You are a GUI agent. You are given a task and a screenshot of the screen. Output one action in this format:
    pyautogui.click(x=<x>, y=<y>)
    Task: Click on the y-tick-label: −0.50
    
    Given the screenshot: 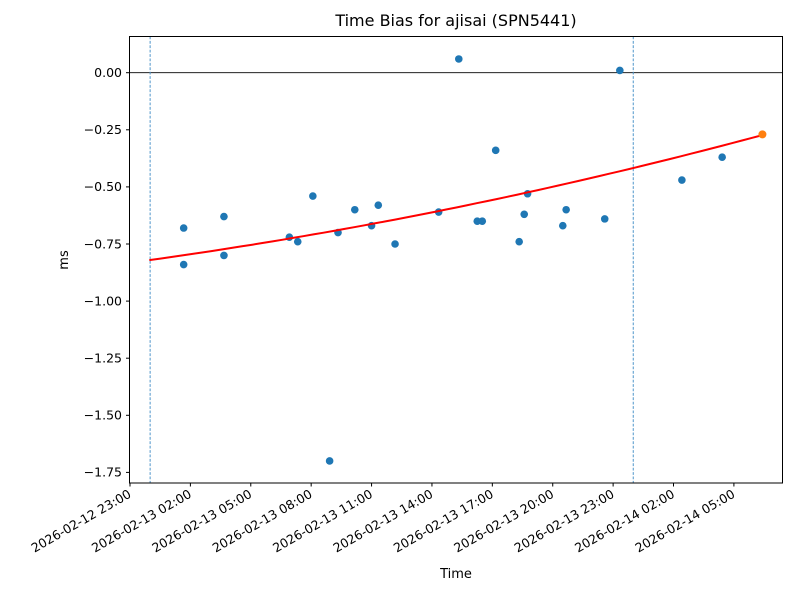 What is the action you would take?
    pyautogui.click(x=103, y=186)
    